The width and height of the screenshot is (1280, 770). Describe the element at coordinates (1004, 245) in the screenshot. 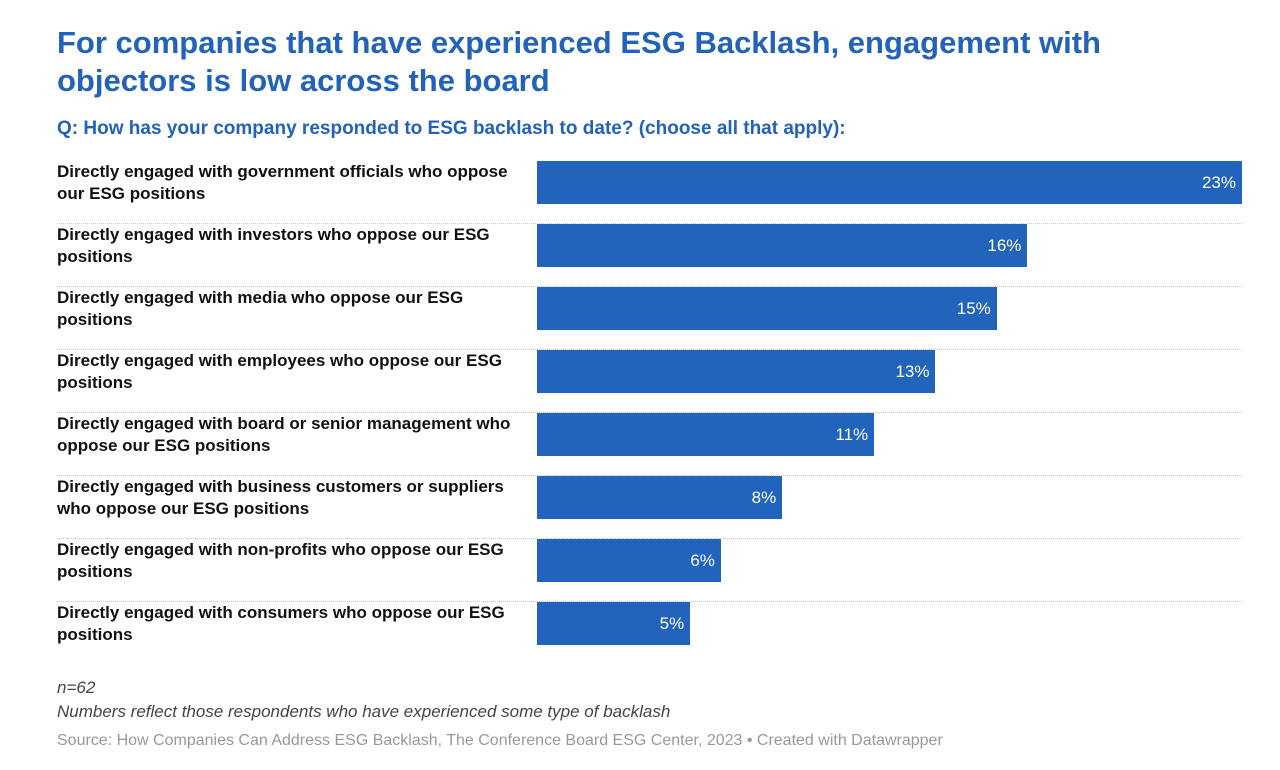

I see `value-label: 16%` at that location.